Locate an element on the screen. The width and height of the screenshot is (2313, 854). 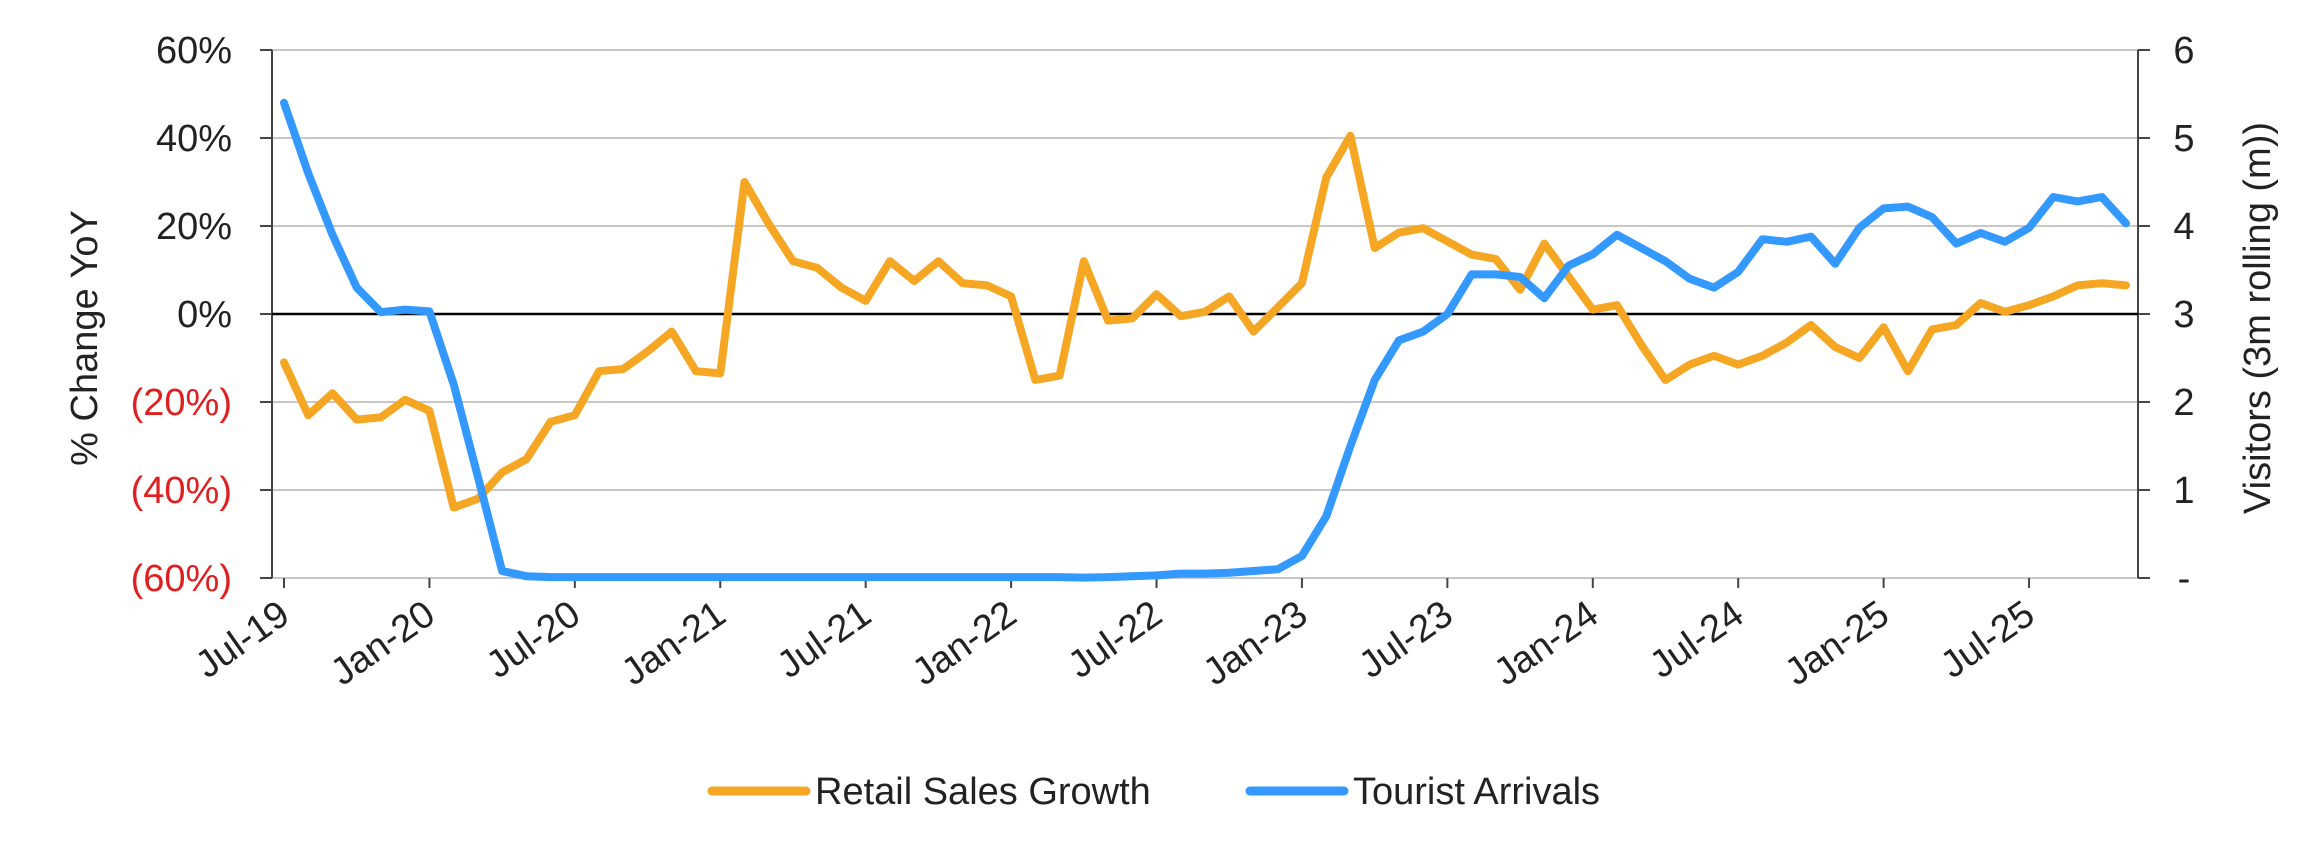
right-tick-label: - is located at coordinates (2184, 579).